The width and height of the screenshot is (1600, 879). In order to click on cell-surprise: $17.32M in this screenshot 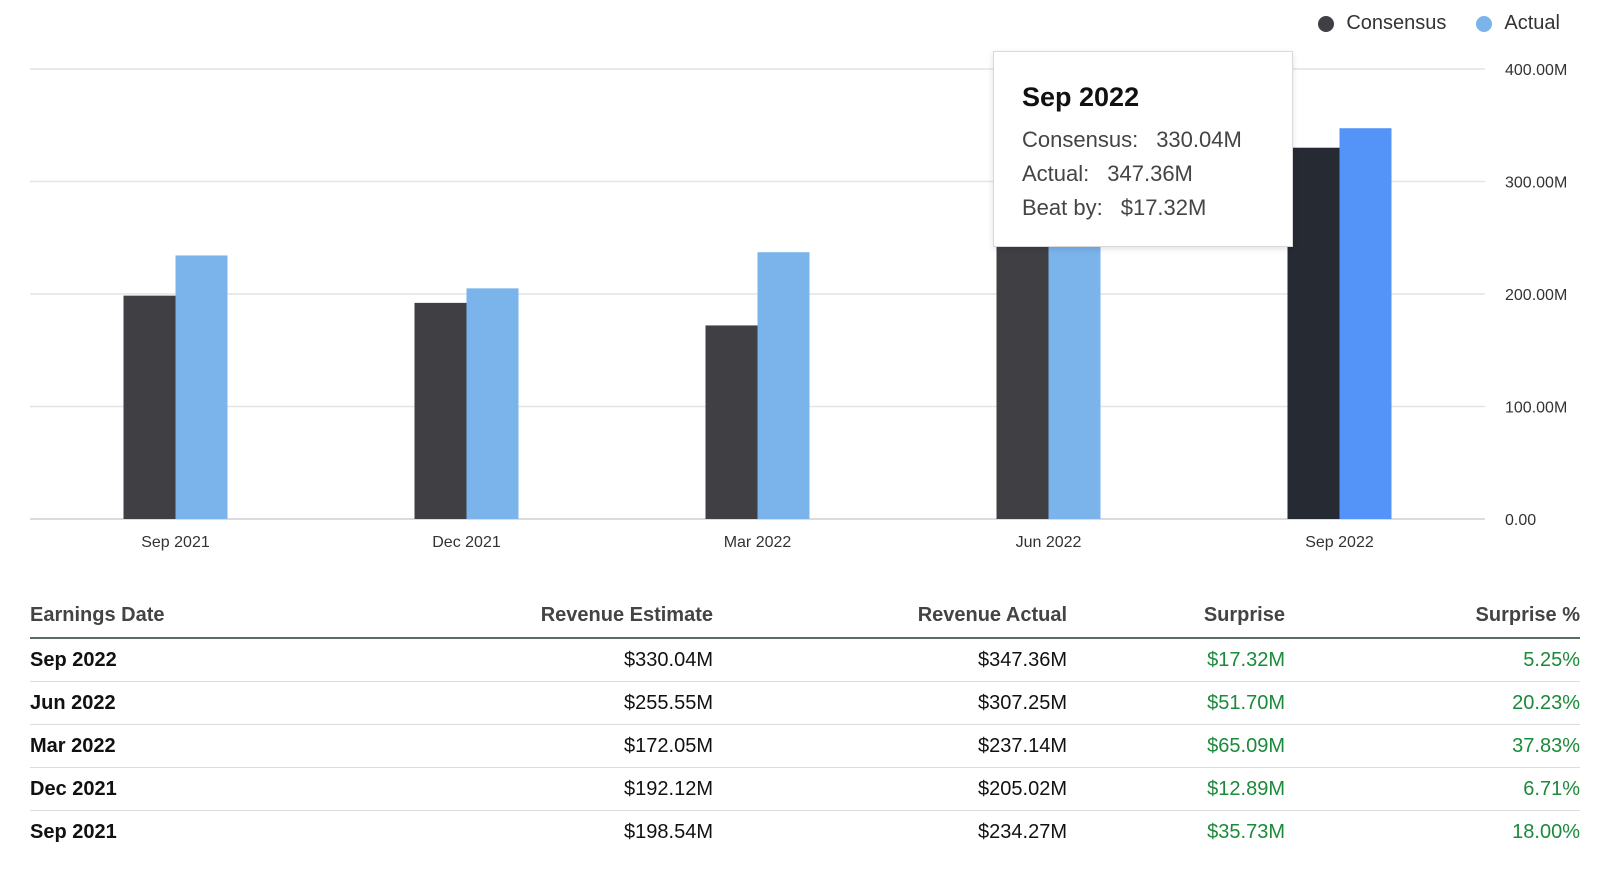, I will do `click(1176, 660)`.